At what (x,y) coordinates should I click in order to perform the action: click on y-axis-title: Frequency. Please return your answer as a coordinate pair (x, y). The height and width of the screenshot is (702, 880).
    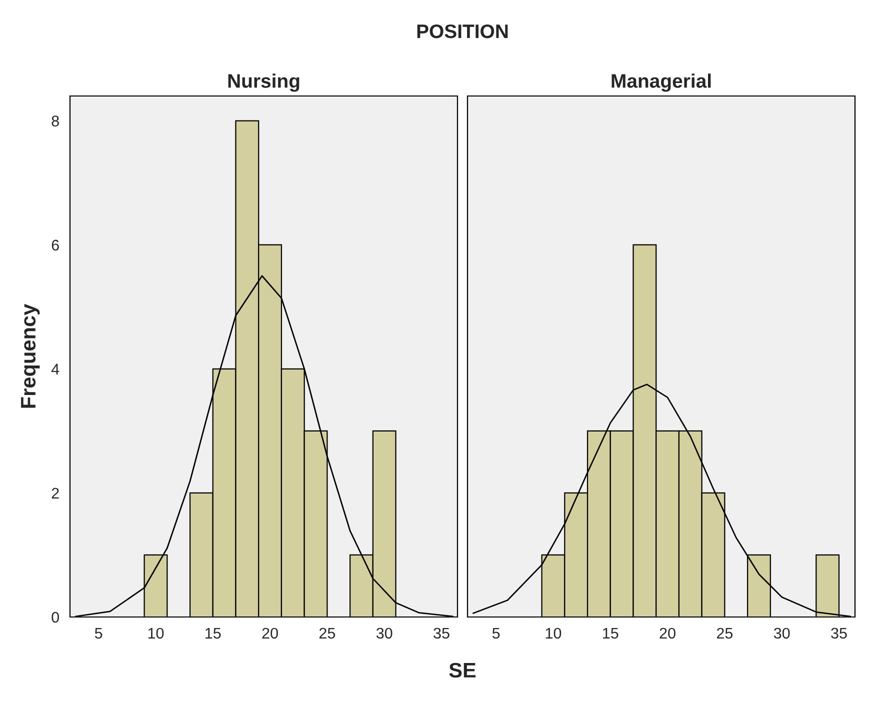
    Looking at the image, I should click on (30, 356).